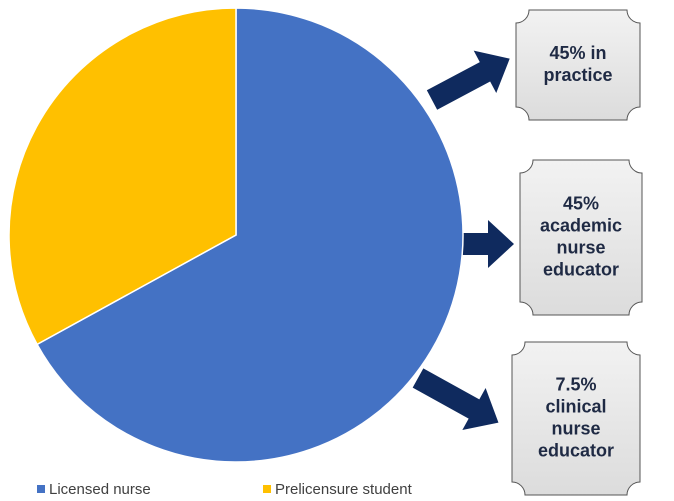 This screenshot has height=501, width=674. I want to click on callout-text: 7.5%, so click(575, 384).